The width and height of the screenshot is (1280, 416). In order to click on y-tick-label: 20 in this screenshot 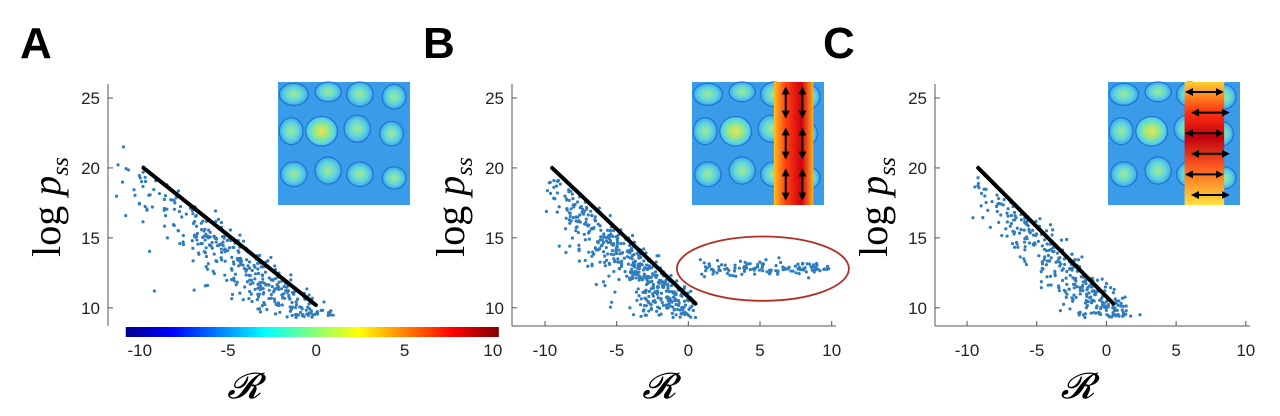, I will do `click(90, 168)`.